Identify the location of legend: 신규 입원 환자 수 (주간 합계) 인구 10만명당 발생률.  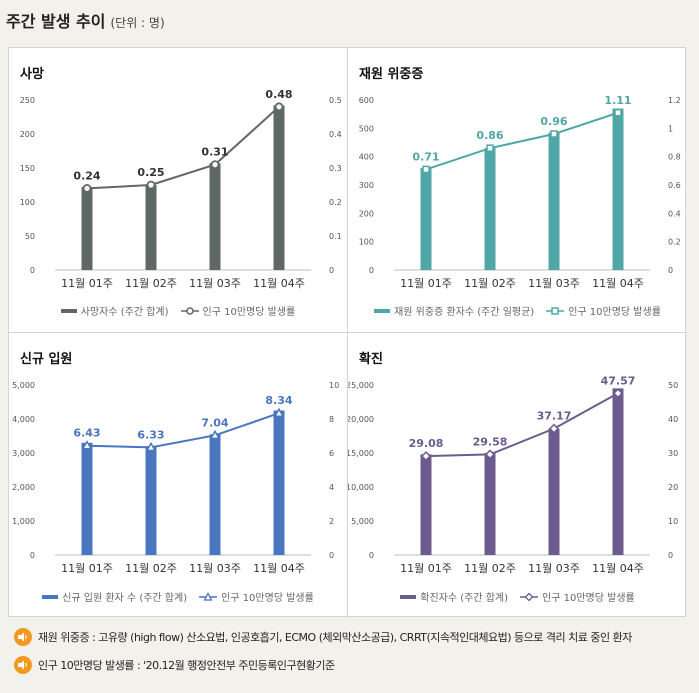
(178, 596).